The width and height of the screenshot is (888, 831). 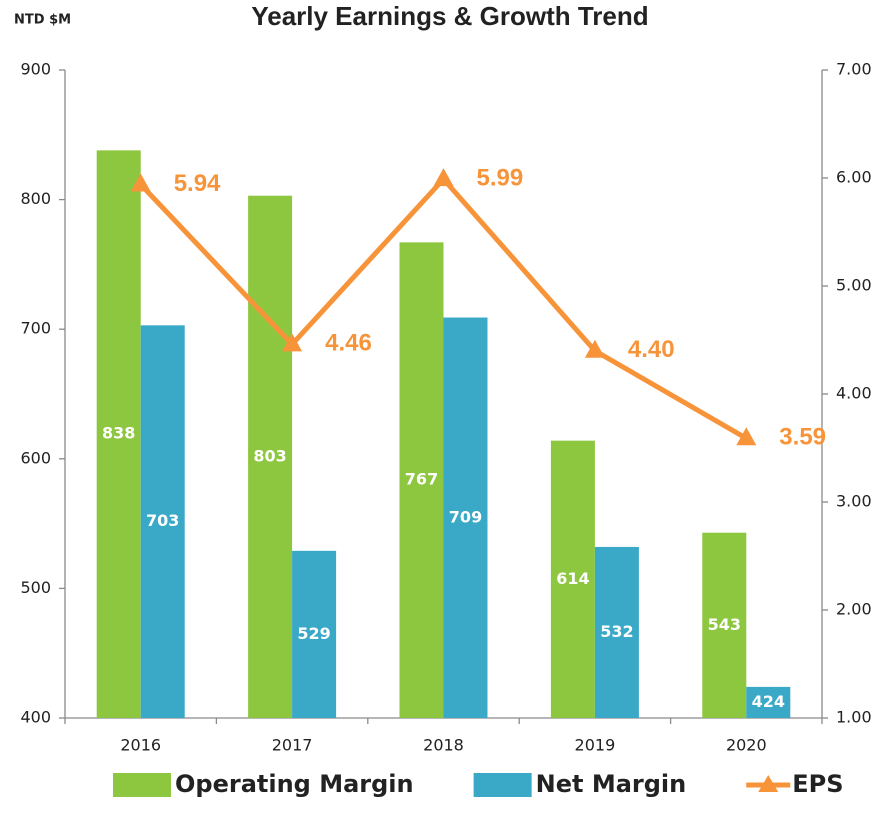 What do you see at coordinates (802, 437) in the screenshot?
I see `eps-value-label: 3.59` at bounding box center [802, 437].